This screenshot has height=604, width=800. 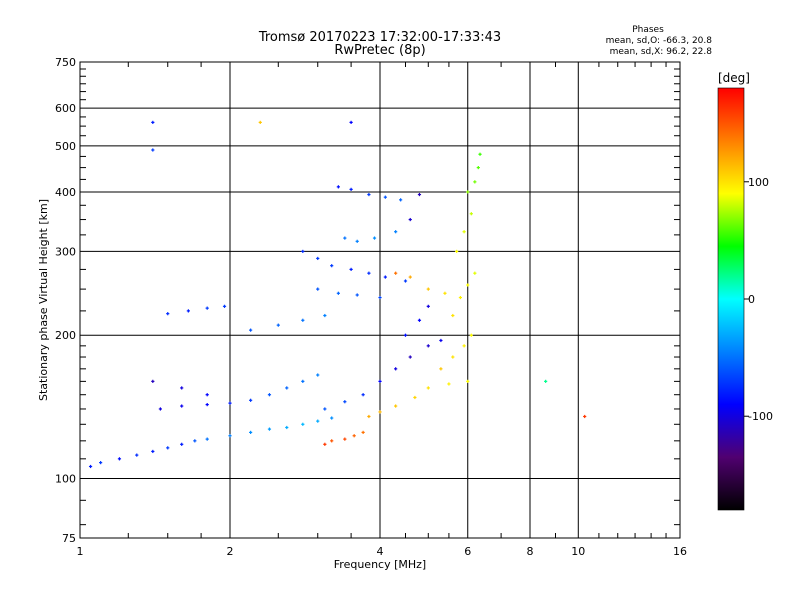 What do you see at coordinates (65, 146) in the screenshot?
I see `y-tick-label: 500` at bounding box center [65, 146].